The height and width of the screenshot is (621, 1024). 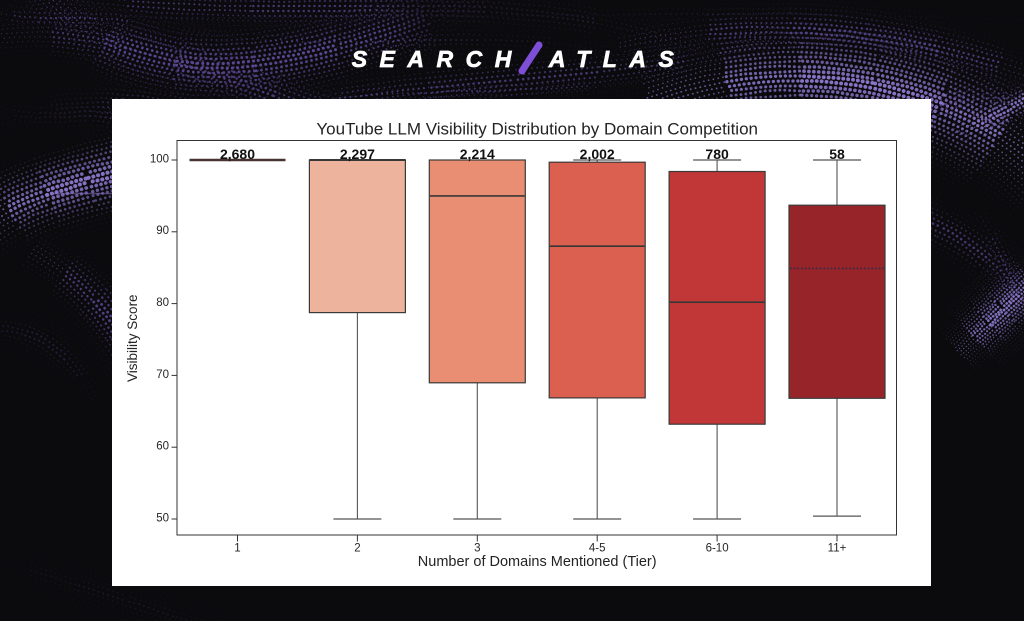 What do you see at coordinates (159, 159) in the screenshot?
I see `svg-text: 100` at bounding box center [159, 159].